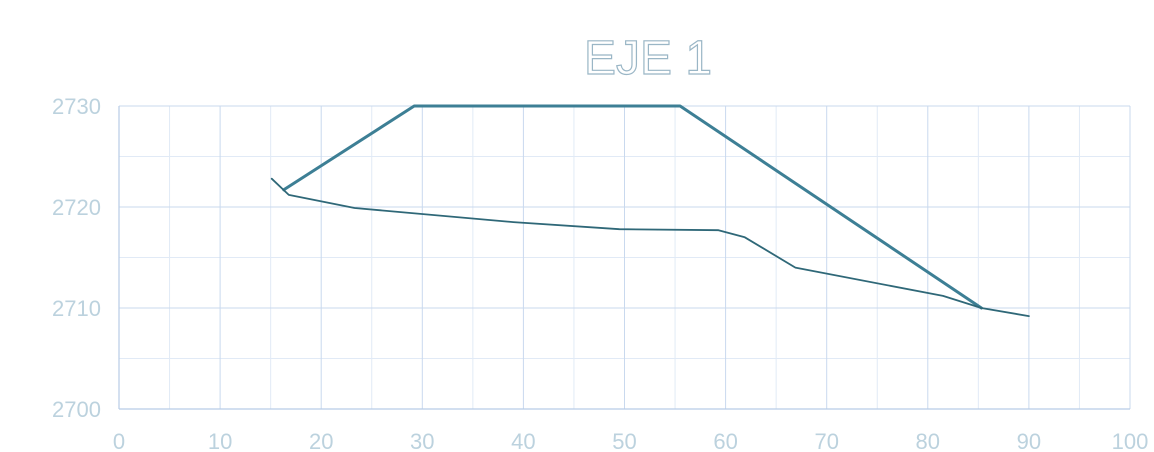  I want to click on x-tick-label: 60, so click(725, 440).